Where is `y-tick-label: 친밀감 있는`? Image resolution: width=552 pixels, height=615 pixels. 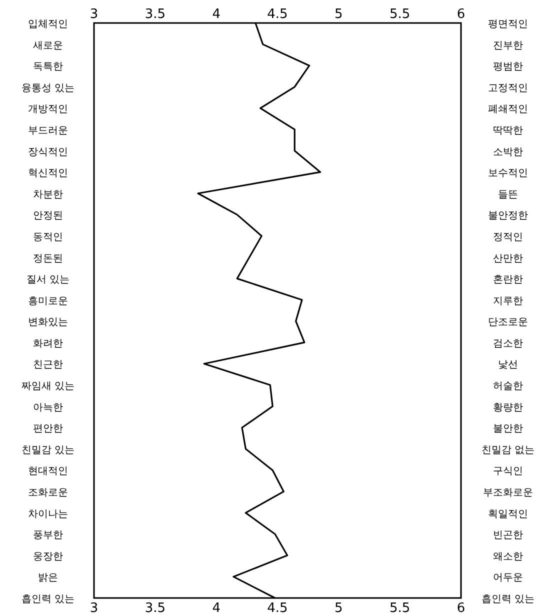 y-tick-label: 친밀감 있는 is located at coordinates (48, 450).